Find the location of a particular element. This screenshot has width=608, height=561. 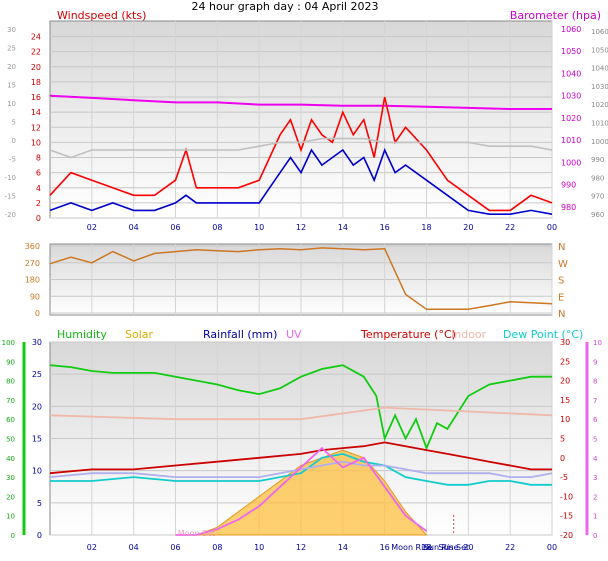

wind-outer-tick: 15 is located at coordinates (11, 86).